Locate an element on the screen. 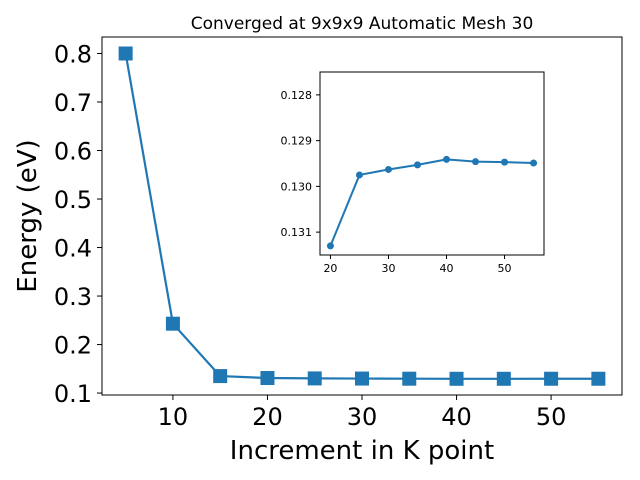 The width and height of the screenshot is (640, 480). y-tick-label: 0.2 is located at coordinates (73, 346).